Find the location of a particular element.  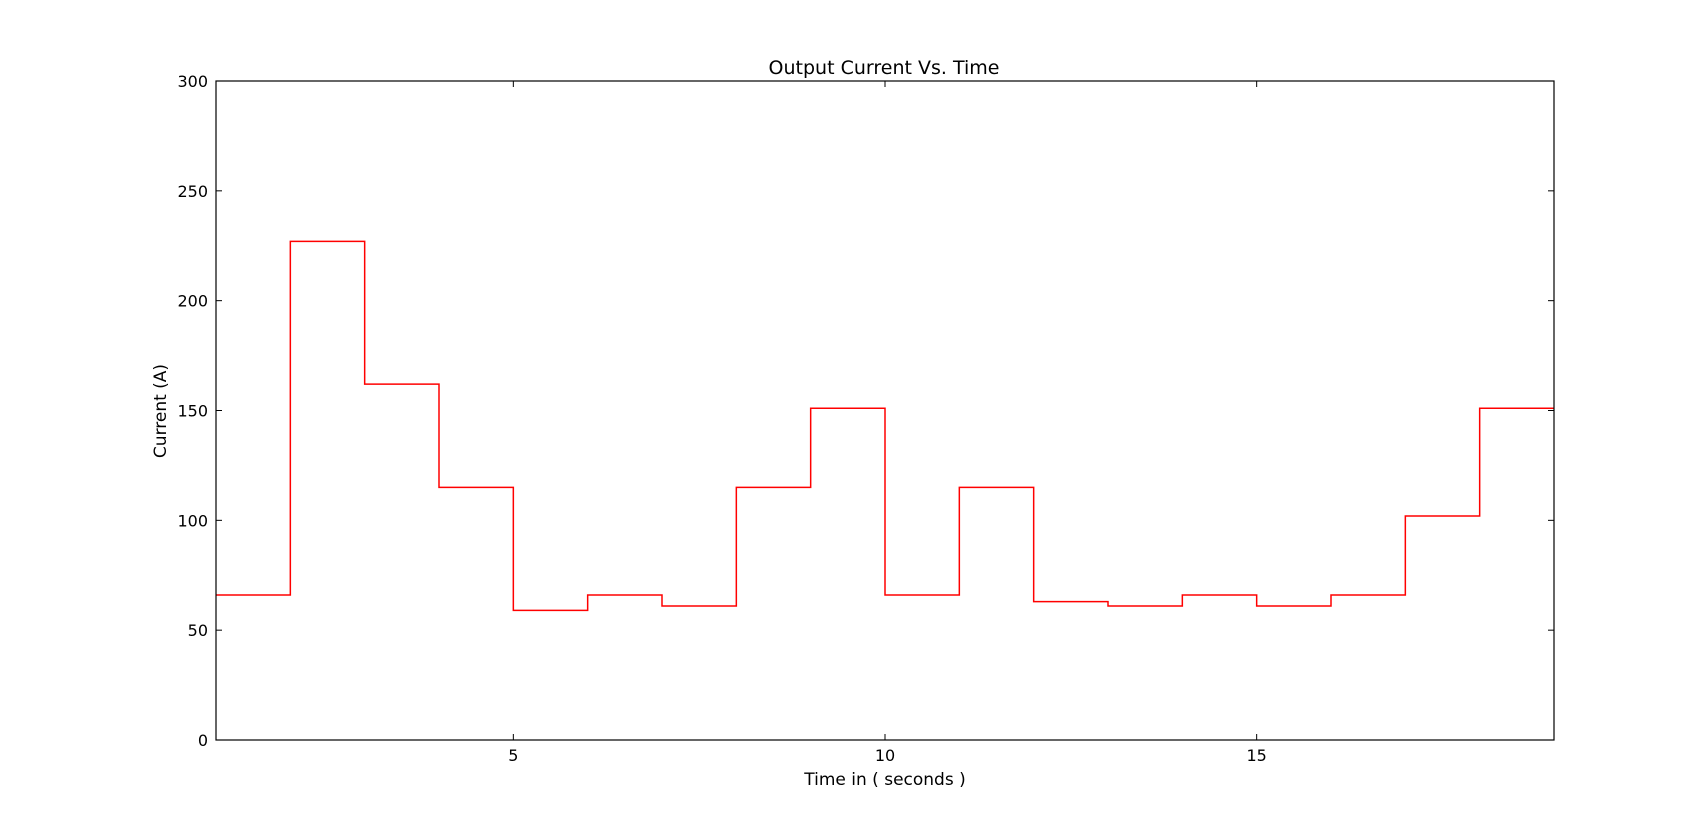

x-tick-label: 15 is located at coordinates (1256, 755).